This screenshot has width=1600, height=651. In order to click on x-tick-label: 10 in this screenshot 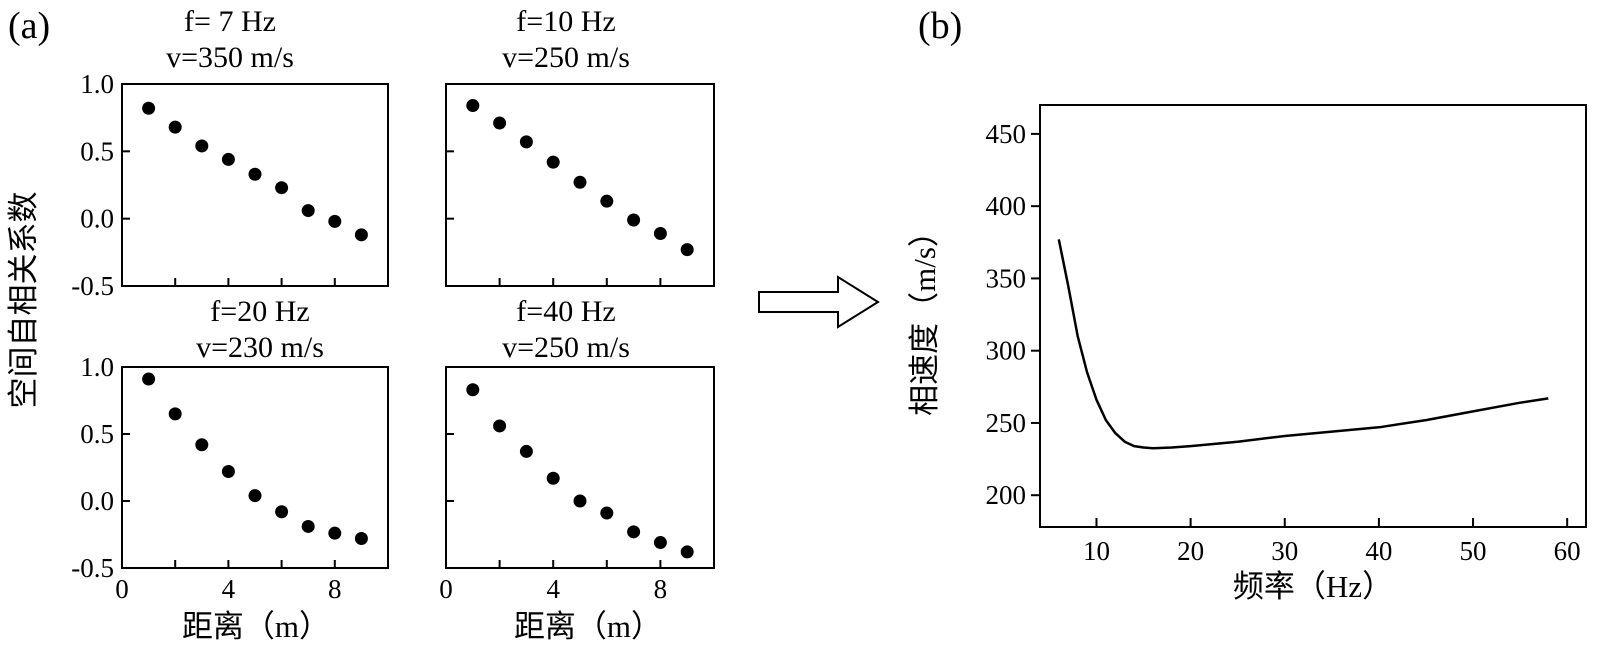, I will do `click(1096, 551)`.